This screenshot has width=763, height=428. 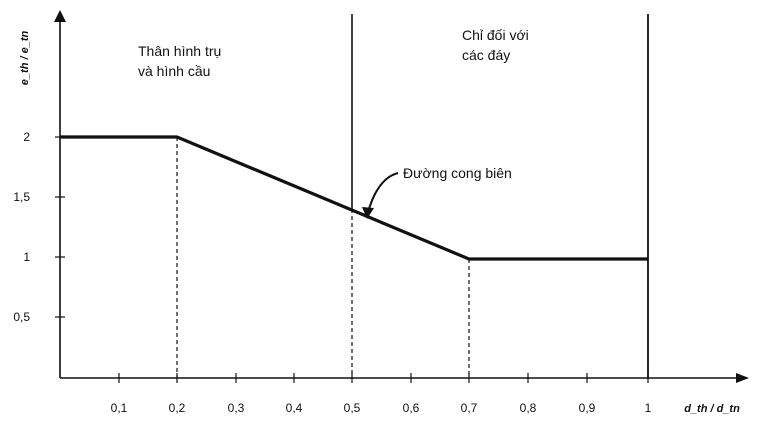 What do you see at coordinates (469, 408) in the screenshot?
I see `x-tick-label-0-7: 0,7` at bounding box center [469, 408].